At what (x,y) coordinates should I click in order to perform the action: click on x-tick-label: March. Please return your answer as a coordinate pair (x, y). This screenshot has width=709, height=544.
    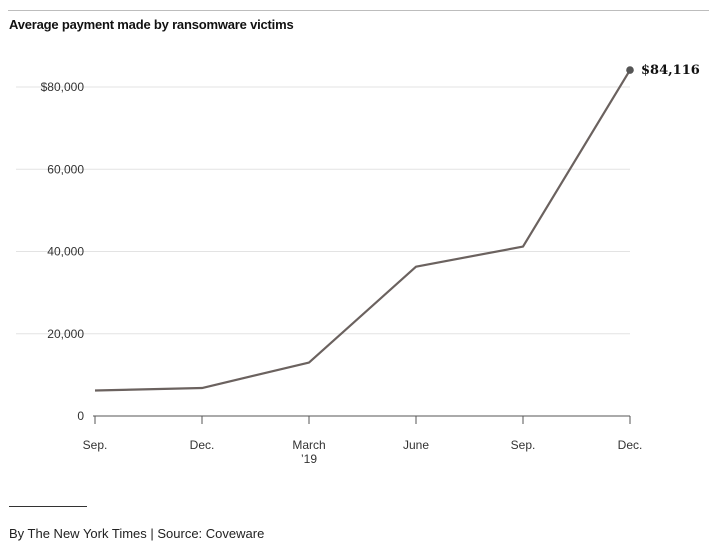
    Looking at the image, I should click on (308, 445).